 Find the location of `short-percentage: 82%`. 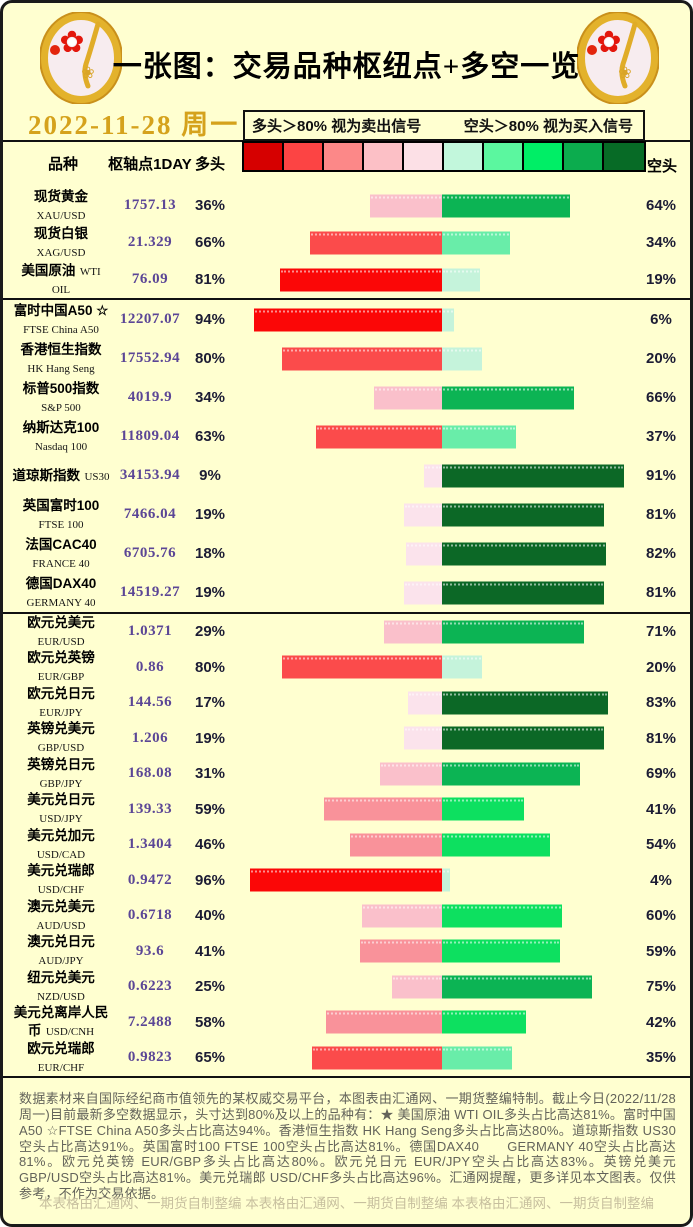

short-percentage: 82% is located at coordinates (661, 553).